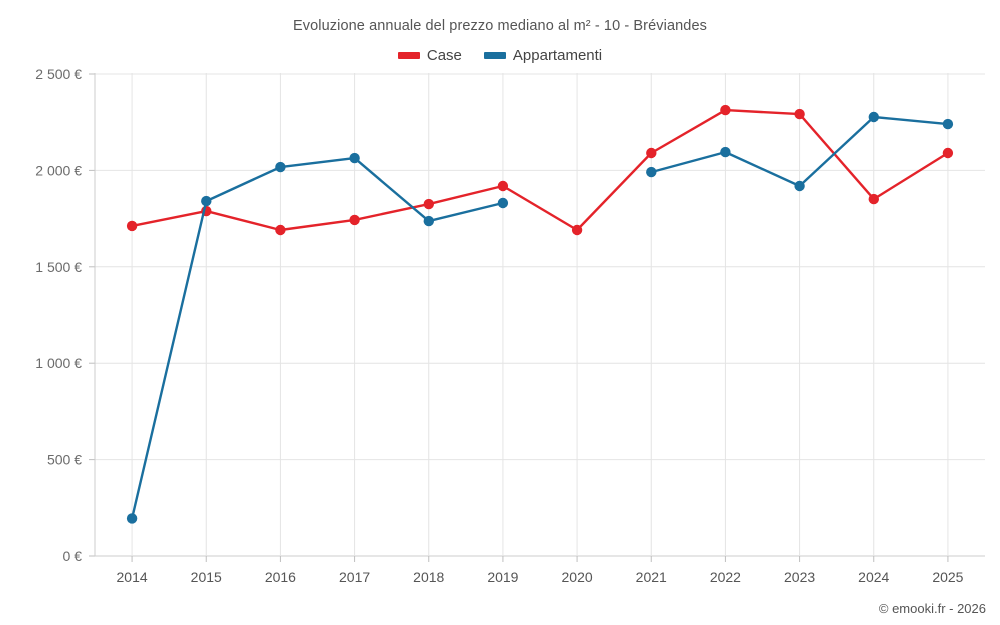  What do you see at coordinates (873, 199) in the screenshot?
I see `data-point-case-2024` at bounding box center [873, 199].